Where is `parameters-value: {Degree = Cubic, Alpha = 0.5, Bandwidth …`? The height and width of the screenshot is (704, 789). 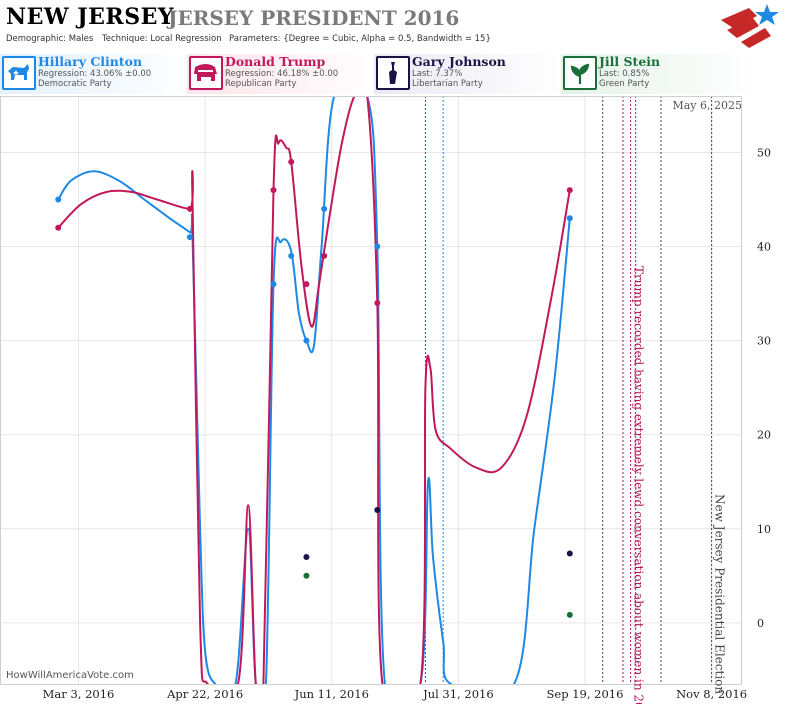
parameters-value: {Degree = Cubic, Alpha = 0.5, Bandwidth … is located at coordinates (387, 39).